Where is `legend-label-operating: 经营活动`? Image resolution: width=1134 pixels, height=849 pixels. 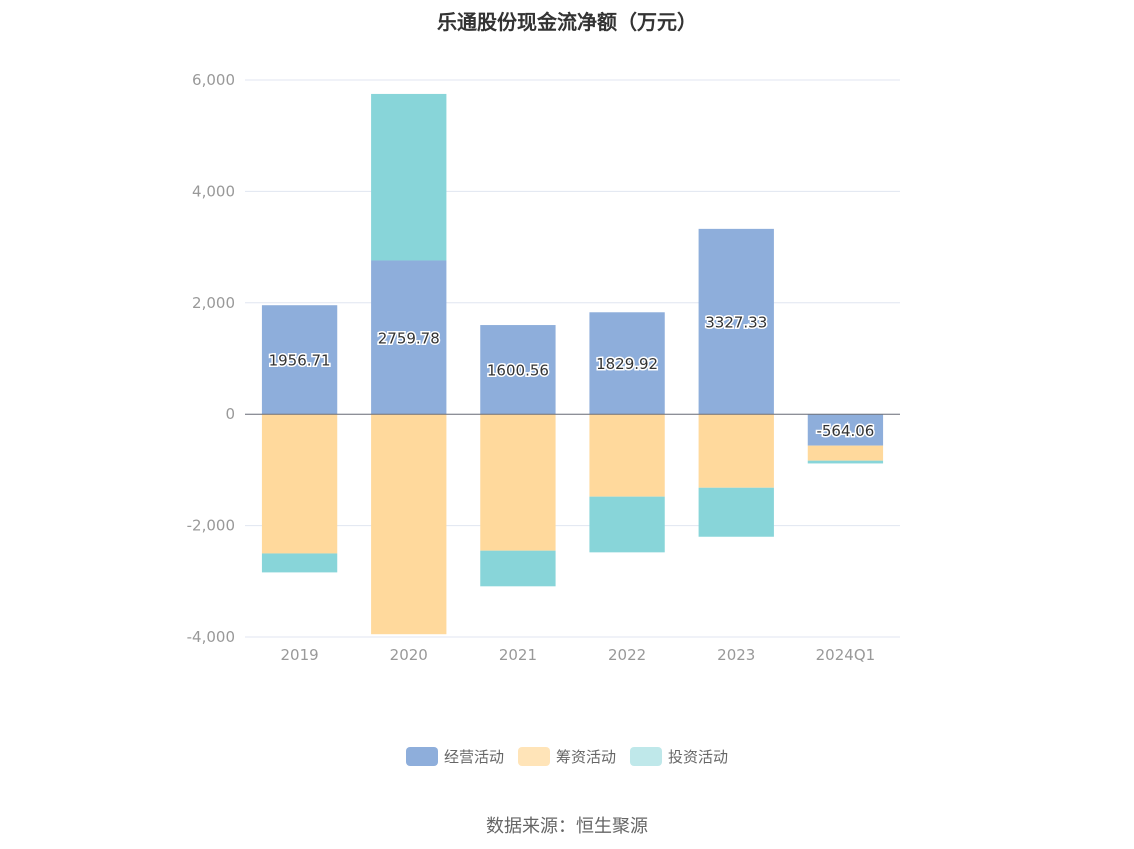
legend-label-operating: 经营活动 is located at coordinates (473, 757).